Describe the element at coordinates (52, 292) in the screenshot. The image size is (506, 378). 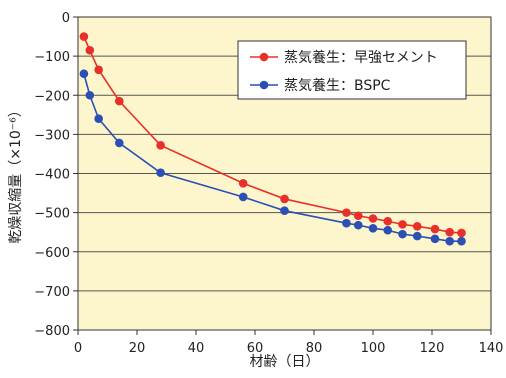
I see `y-tick-label-7: −700` at that location.